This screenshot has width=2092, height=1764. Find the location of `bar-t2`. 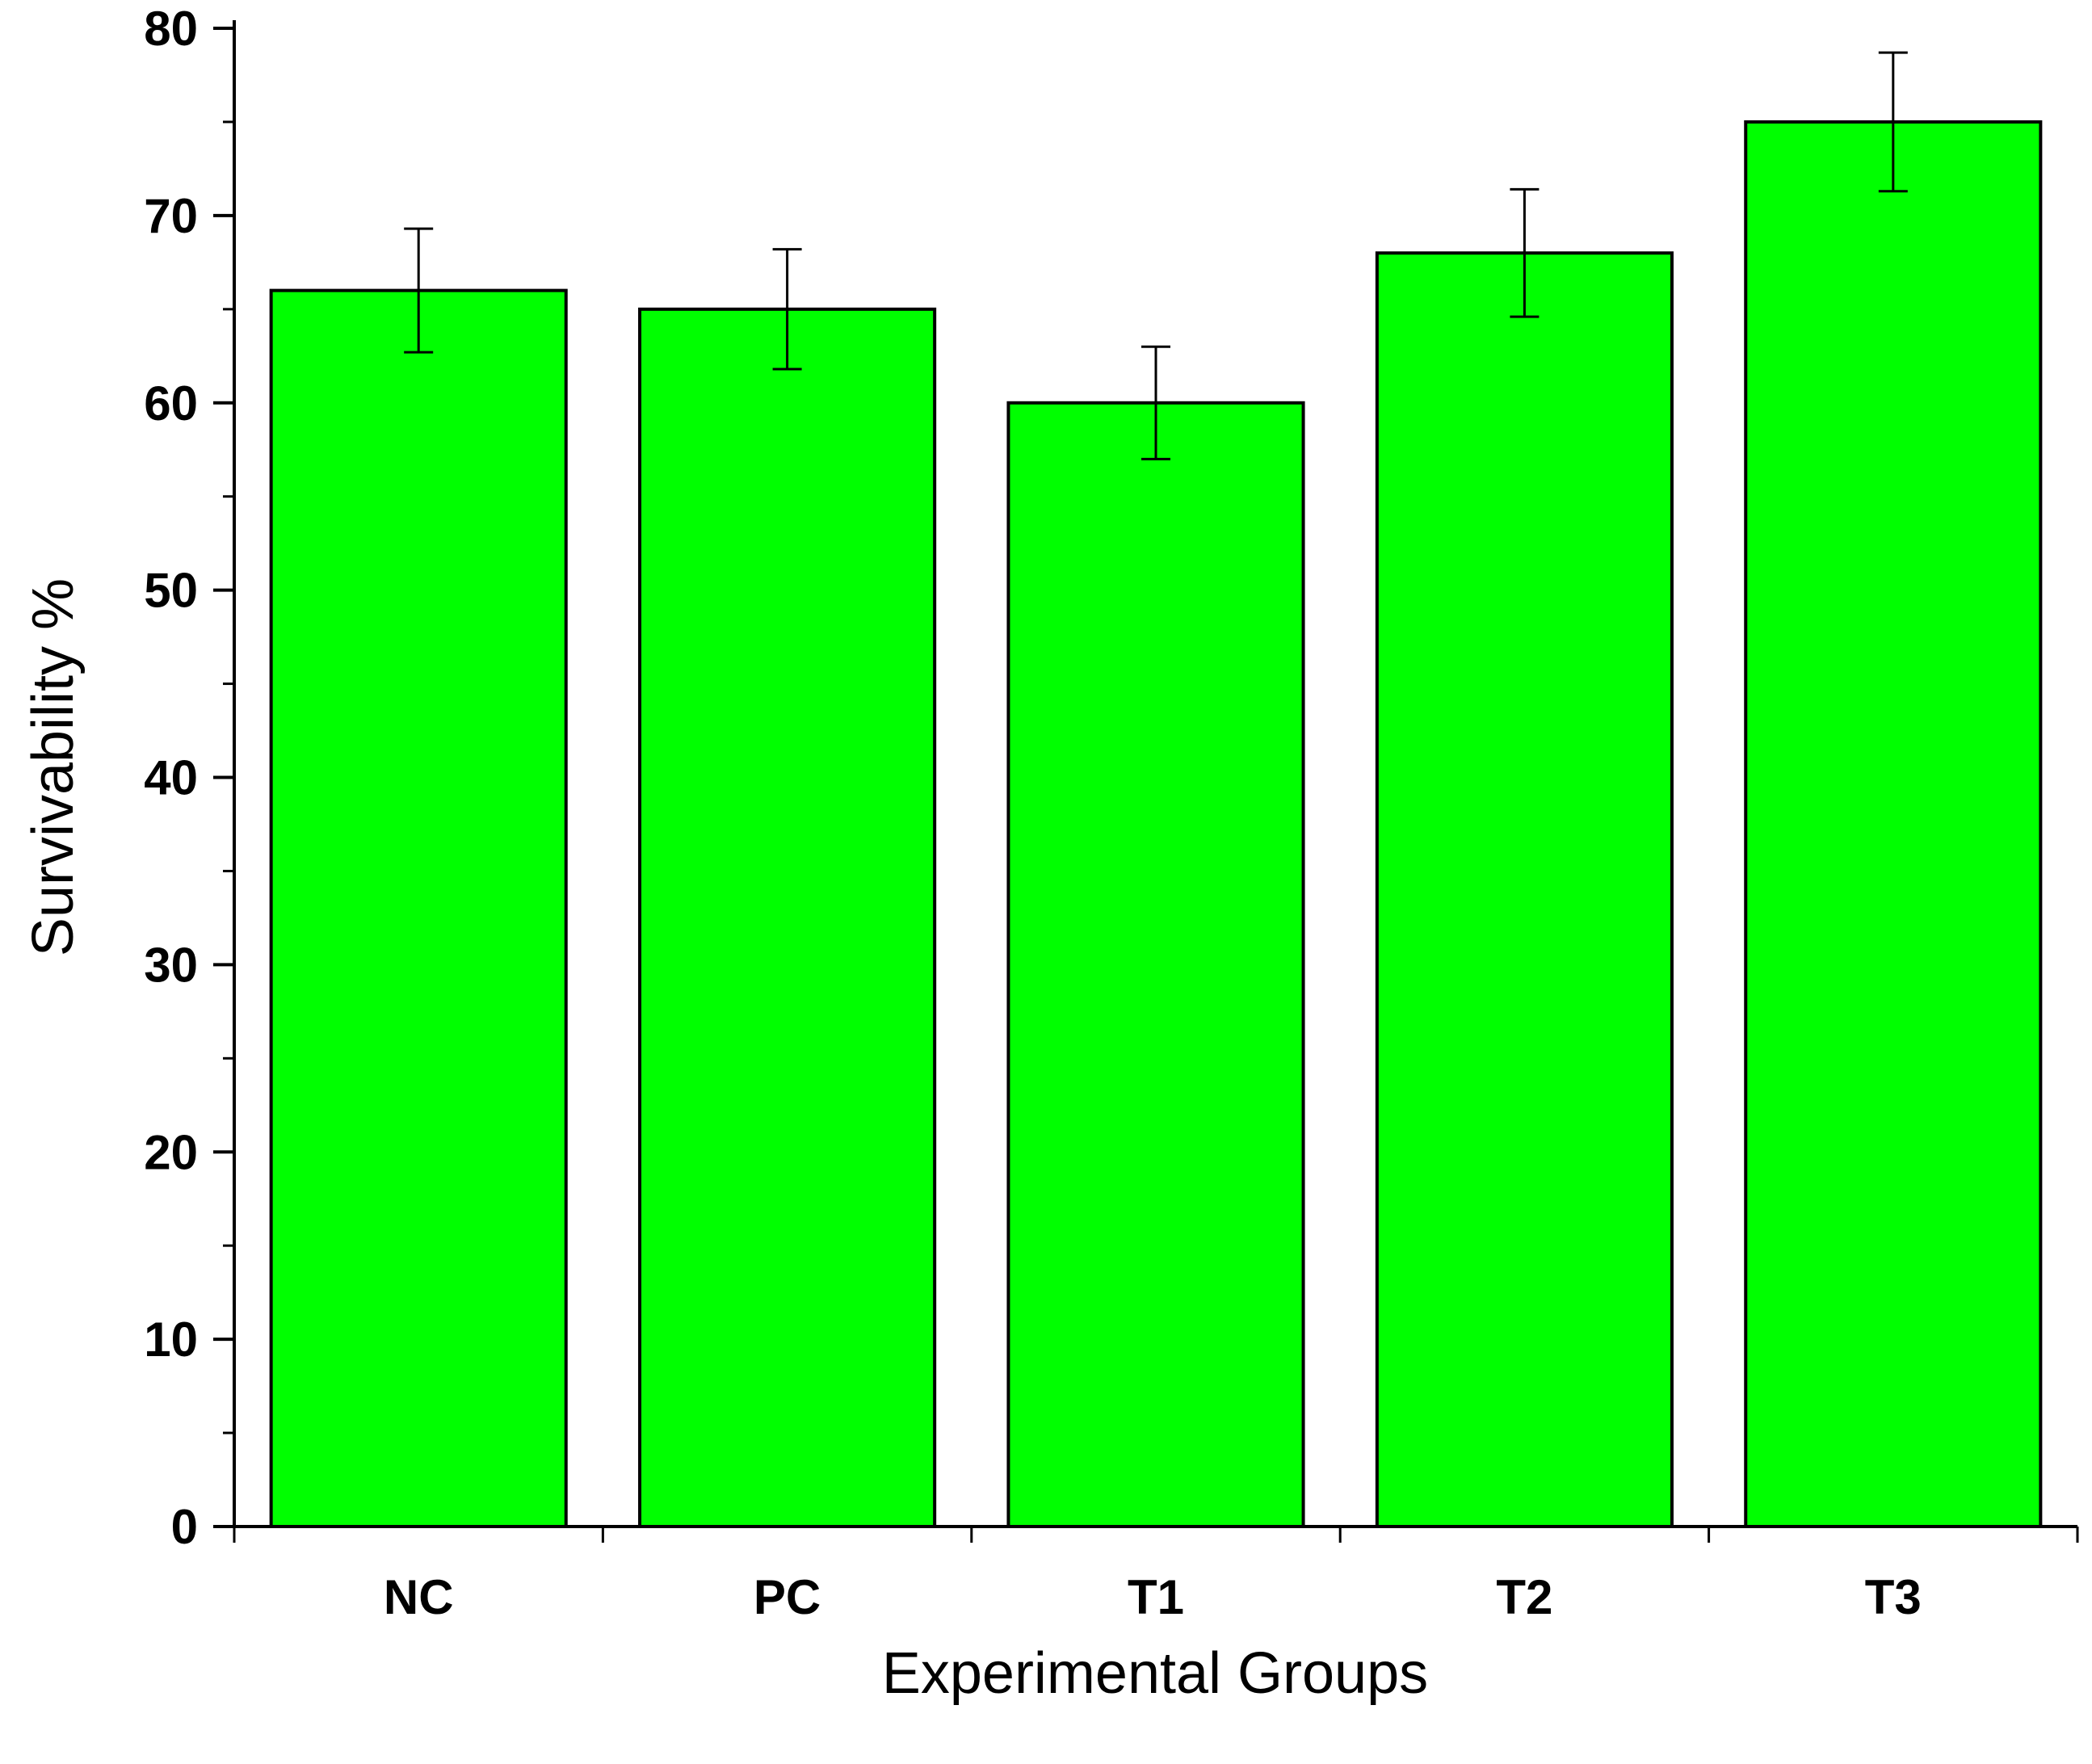

bar-t2 is located at coordinates (1525, 889).